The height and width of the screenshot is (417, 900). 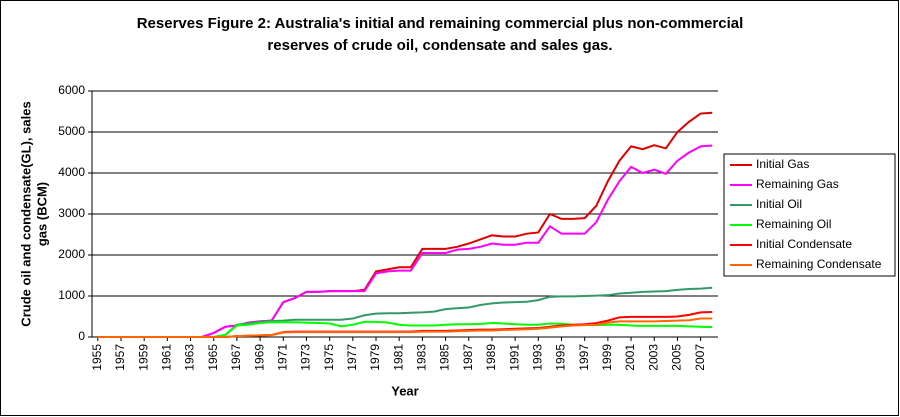 I want to click on x-tick-label: 1995, so click(x=561, y=357).